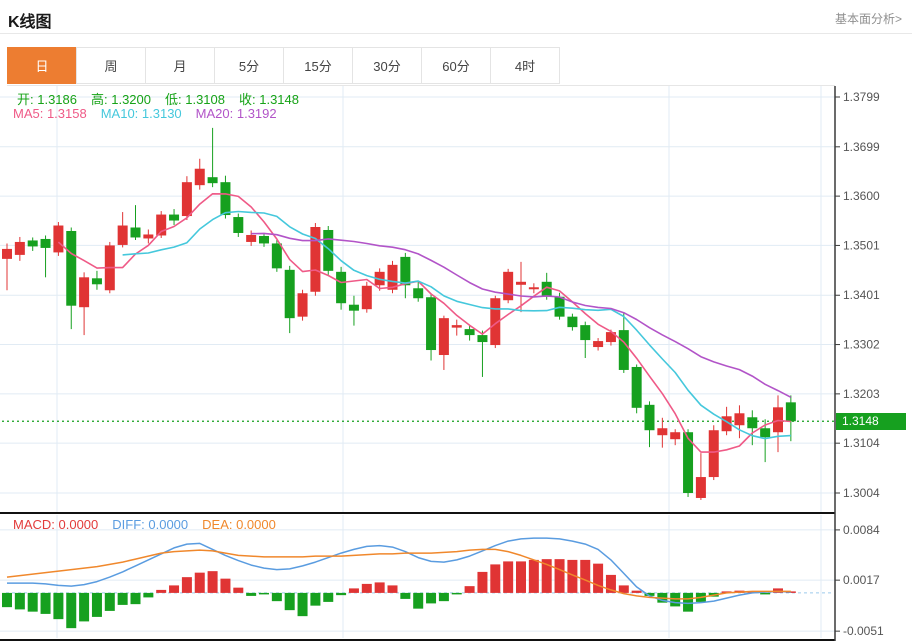 This screenshot has width=912, height=643. I want to click on period-tabs: 日周月 5分 15分 30分 60分 4时, so click(283, 65).